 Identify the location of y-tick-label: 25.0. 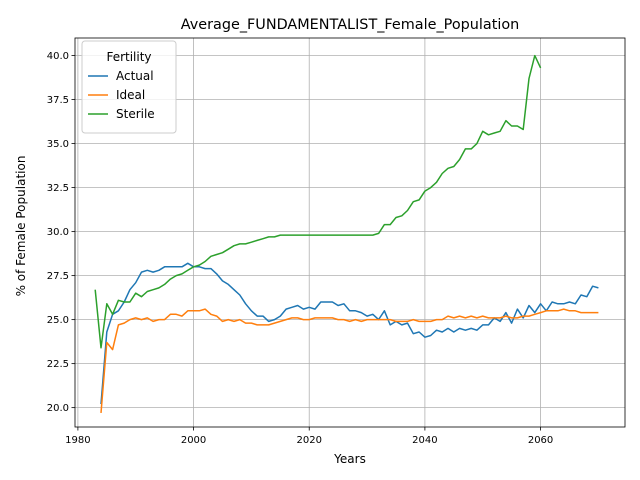
(58, 320).